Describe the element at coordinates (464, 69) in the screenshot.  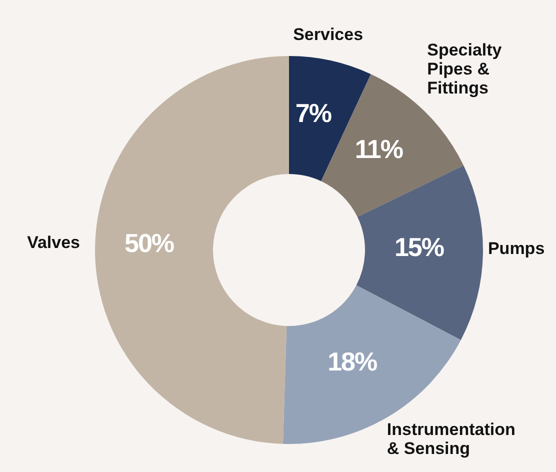
I see `slice-label: Specialty Pipes & Fittings` at that location.